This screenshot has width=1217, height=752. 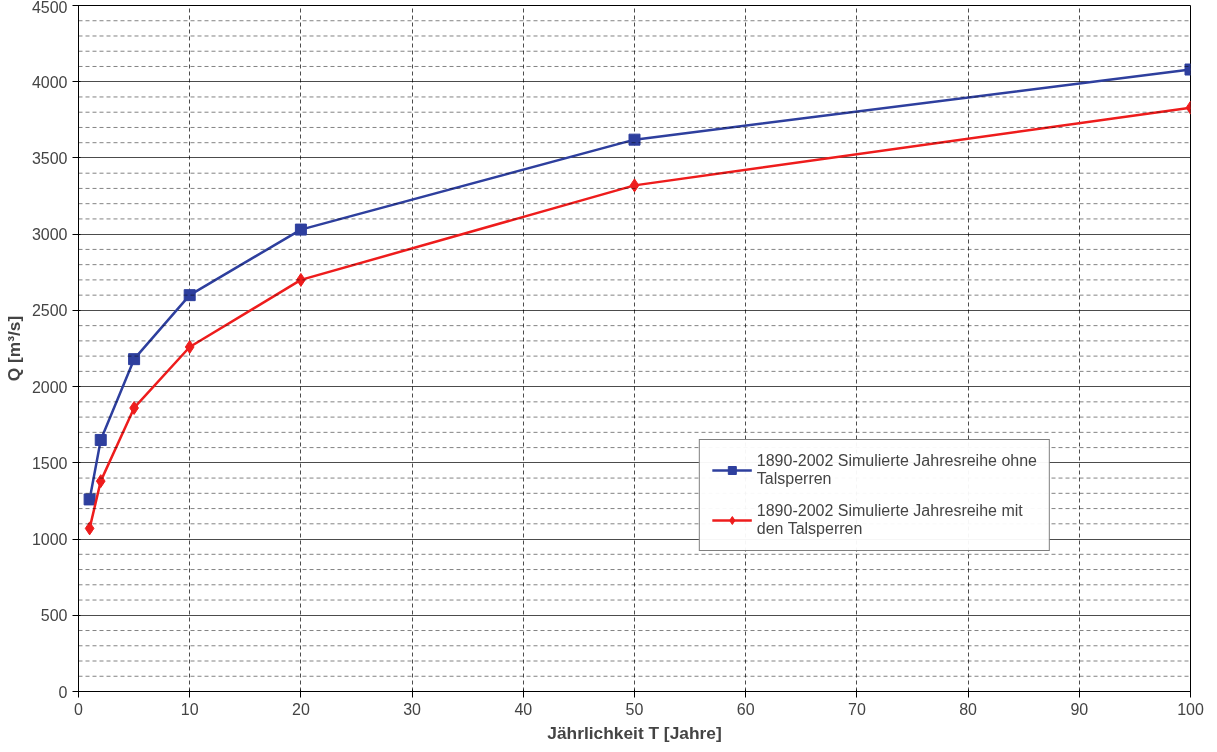 What do you see at coordinates (189, 709) in the screenshot?
I see `x-tick-label: 10` at bounding box center [189, 709].